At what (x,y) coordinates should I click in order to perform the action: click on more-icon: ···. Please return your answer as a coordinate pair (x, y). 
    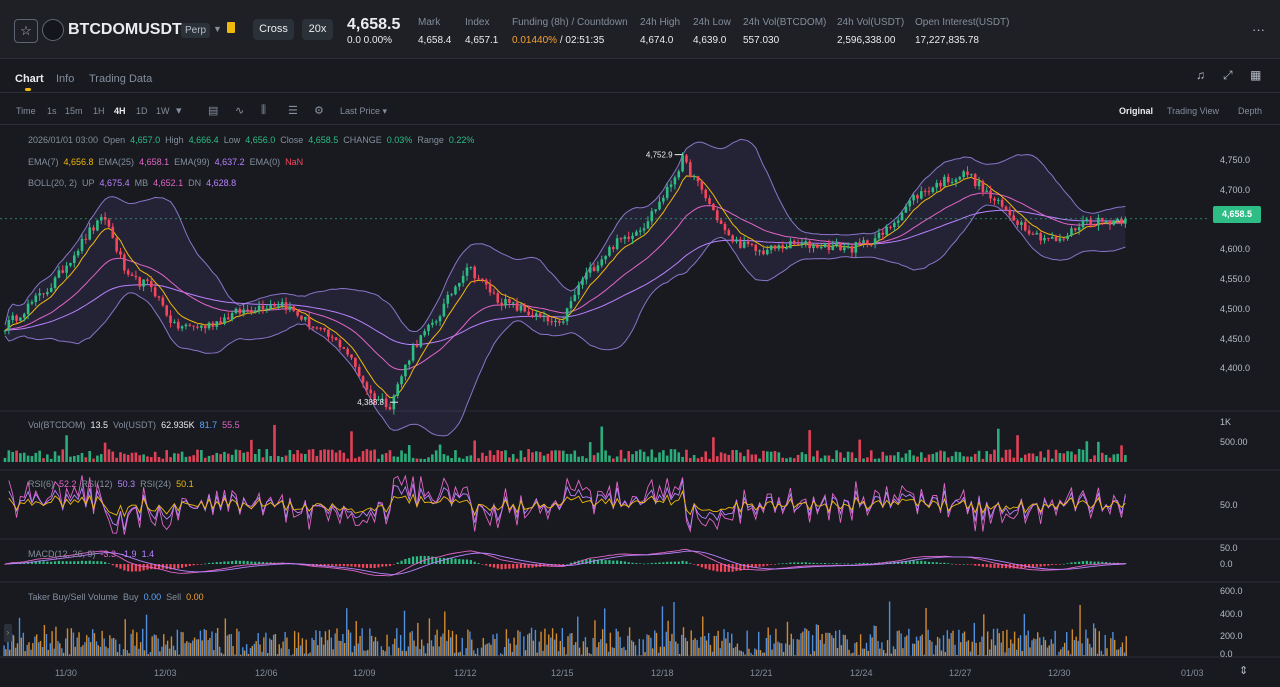
    Looking at the image, I should click on (1258, 29).